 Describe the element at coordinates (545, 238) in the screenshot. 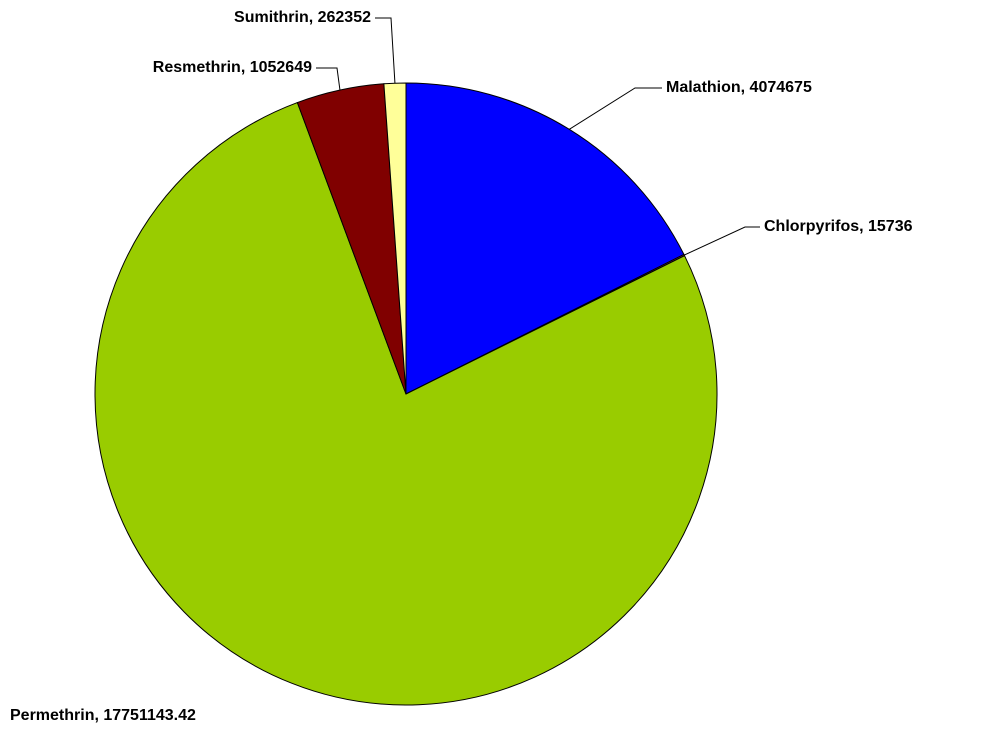

I see `slice` at that location.